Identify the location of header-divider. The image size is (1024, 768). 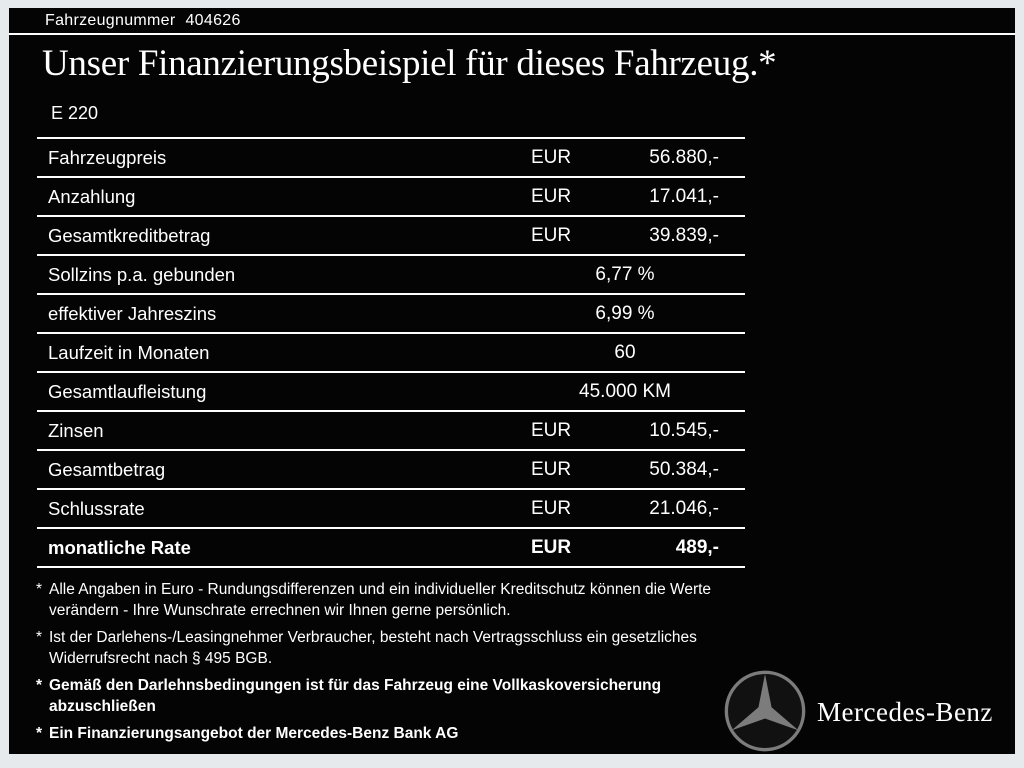
(512, 34).